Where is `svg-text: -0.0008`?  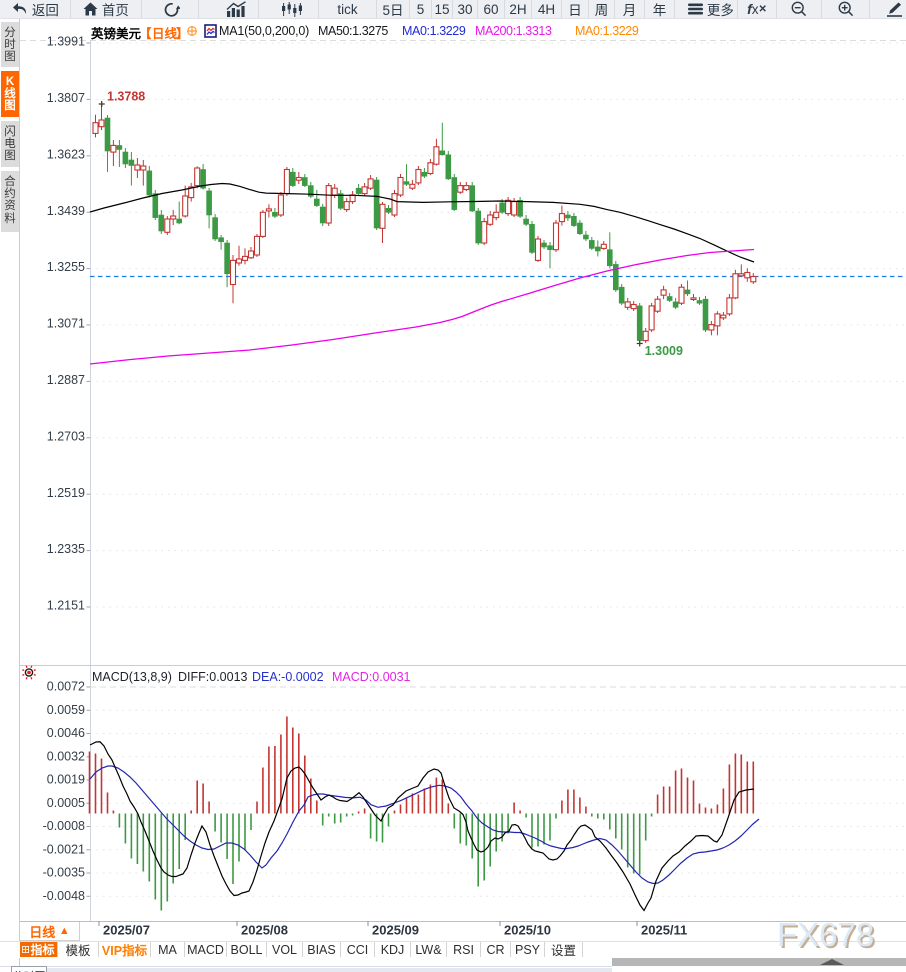
svg-text: -0.0008 is located at coordinates (64, 826).